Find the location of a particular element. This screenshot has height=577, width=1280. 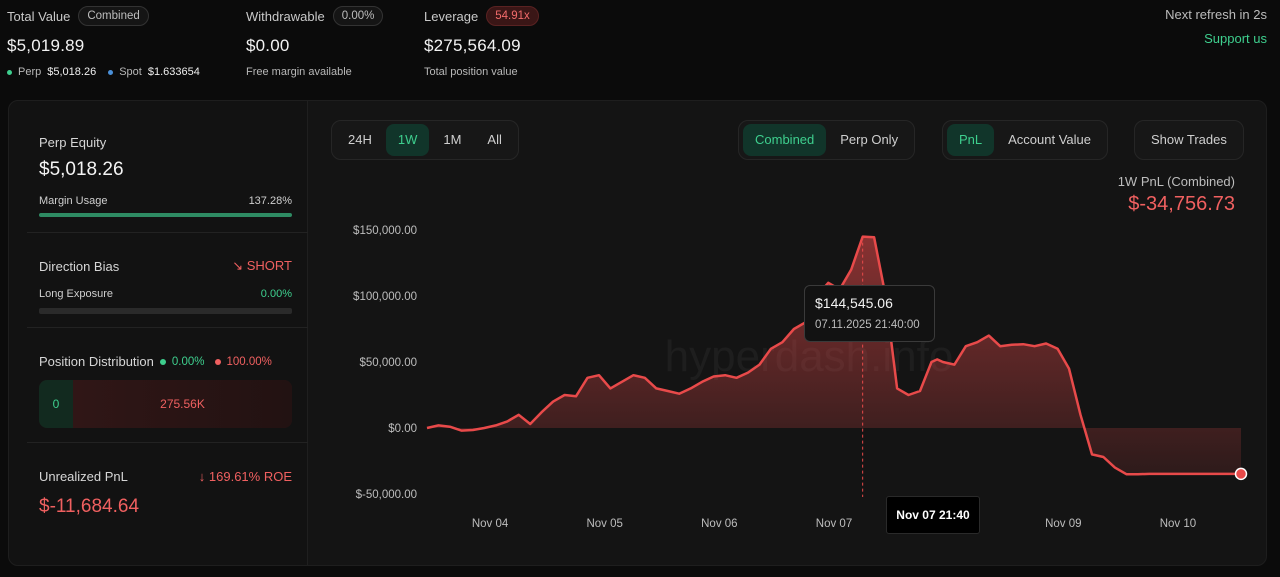

combined-pill: Combined is located at coordinates (113, 16).